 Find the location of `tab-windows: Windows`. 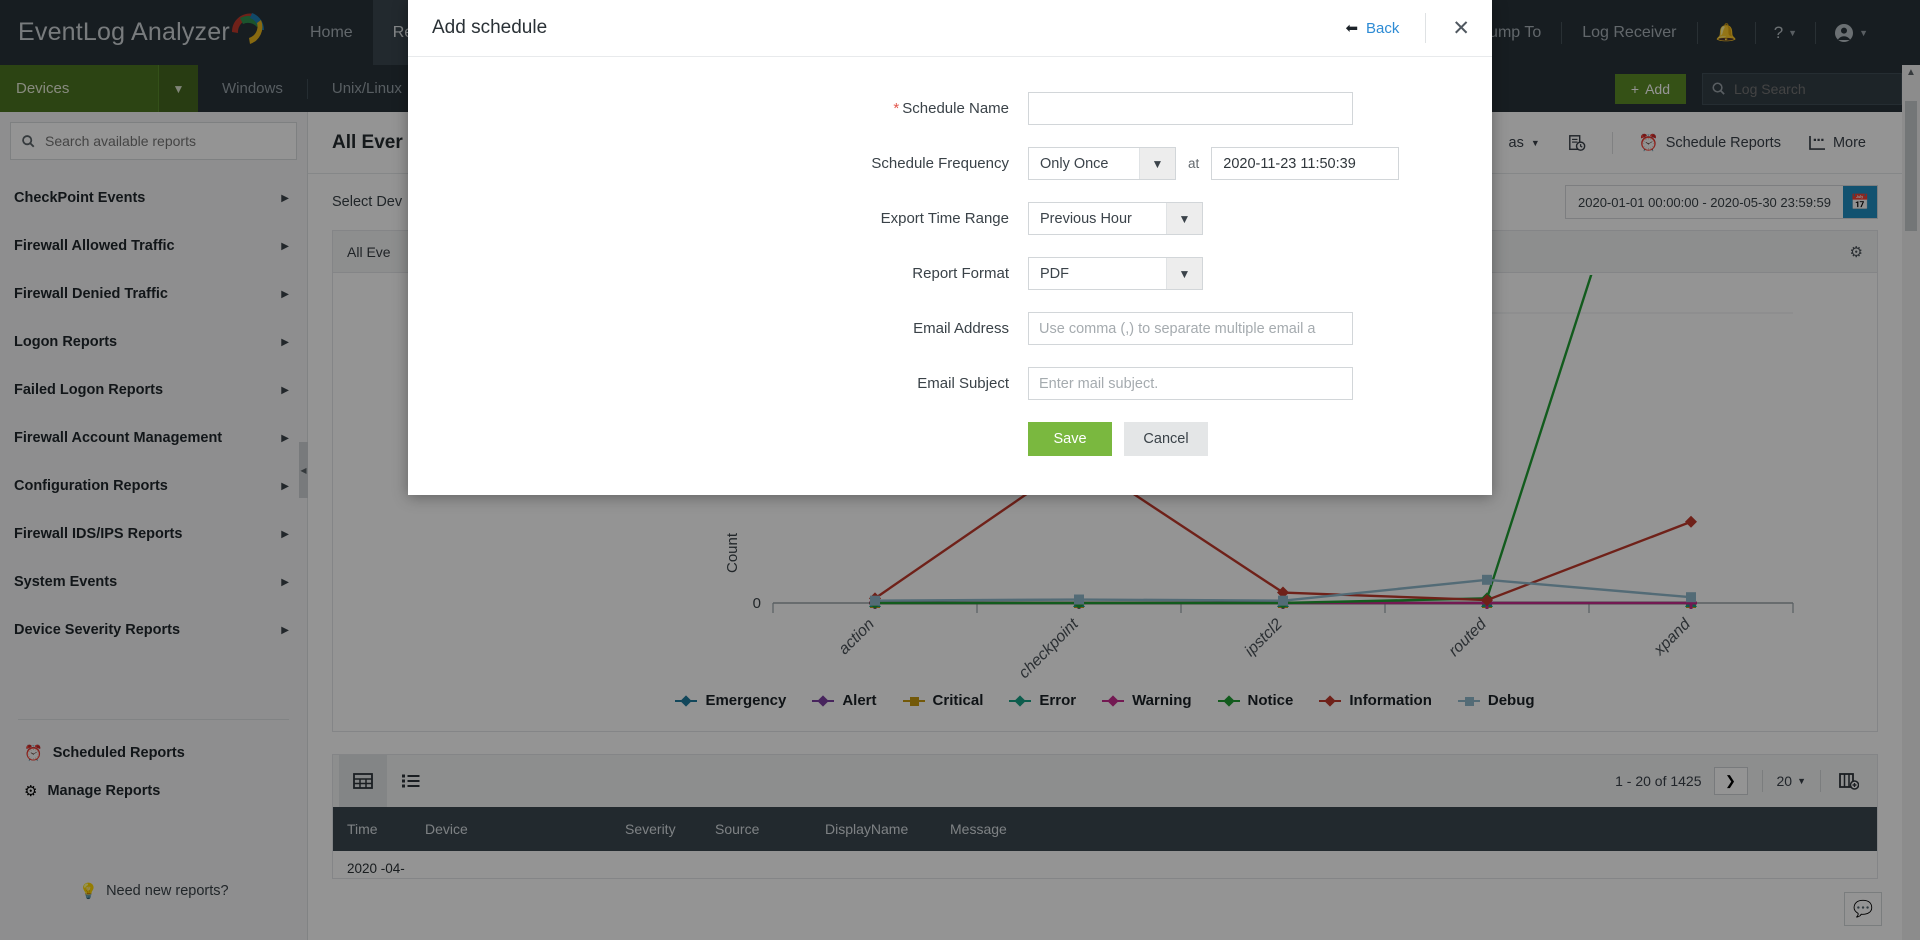

tab-windows: Windows is located at coordinates (252, 88).